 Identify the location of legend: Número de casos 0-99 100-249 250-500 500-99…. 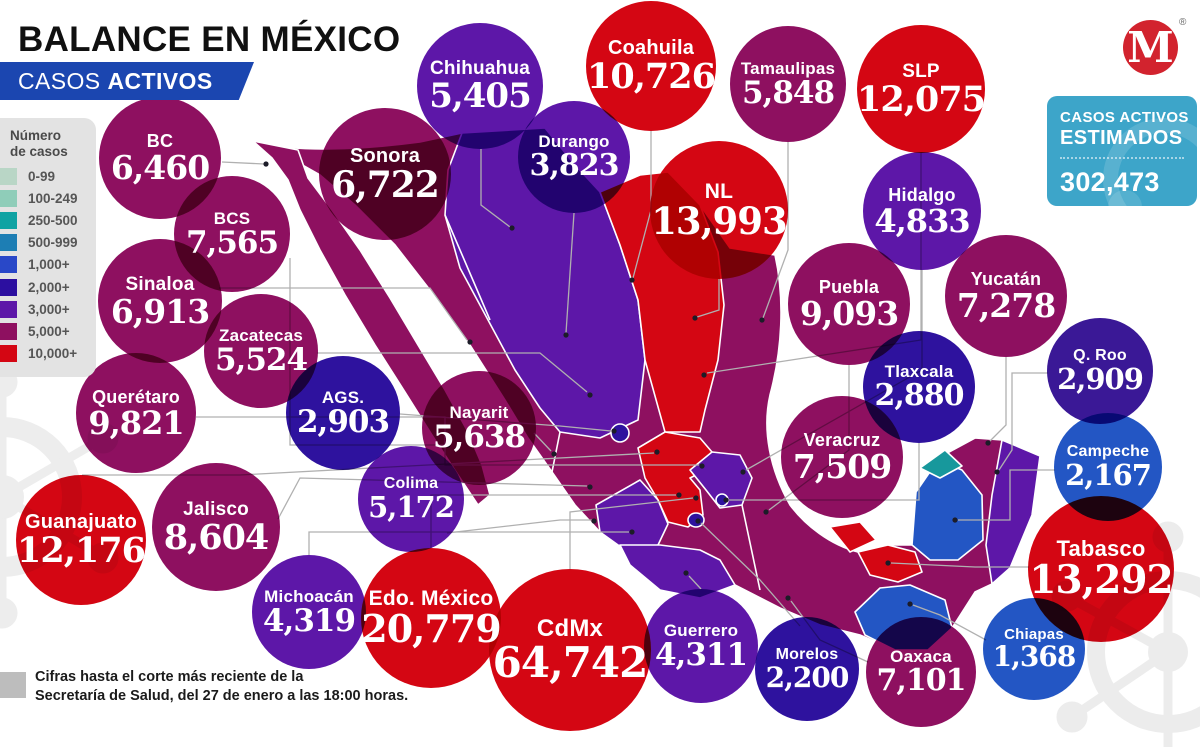
(48, 247).